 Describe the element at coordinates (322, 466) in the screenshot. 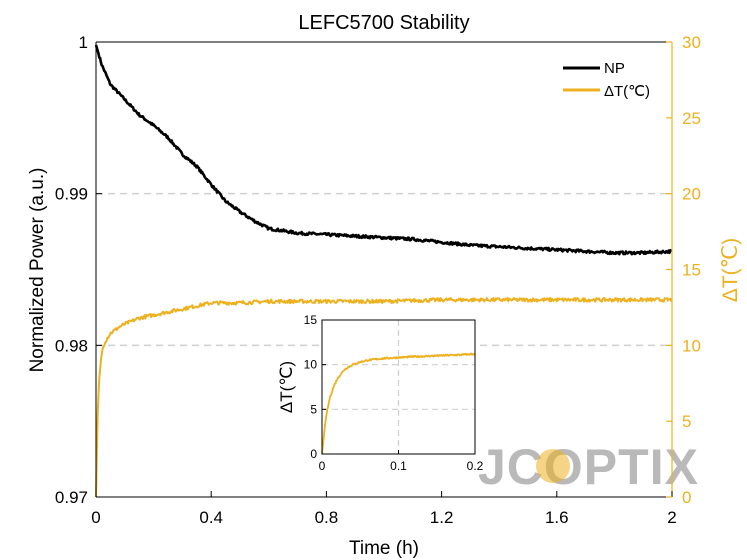

I see `inset-x-tick-label-0: 0` at that location.